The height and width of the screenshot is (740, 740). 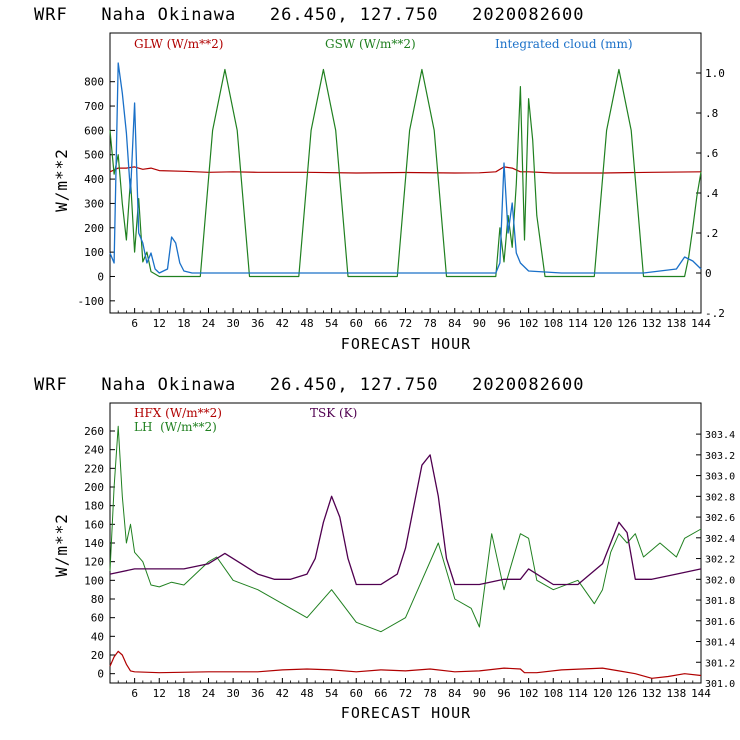 I want to click on y-tick-label: 500, so click(x=94, y=155).